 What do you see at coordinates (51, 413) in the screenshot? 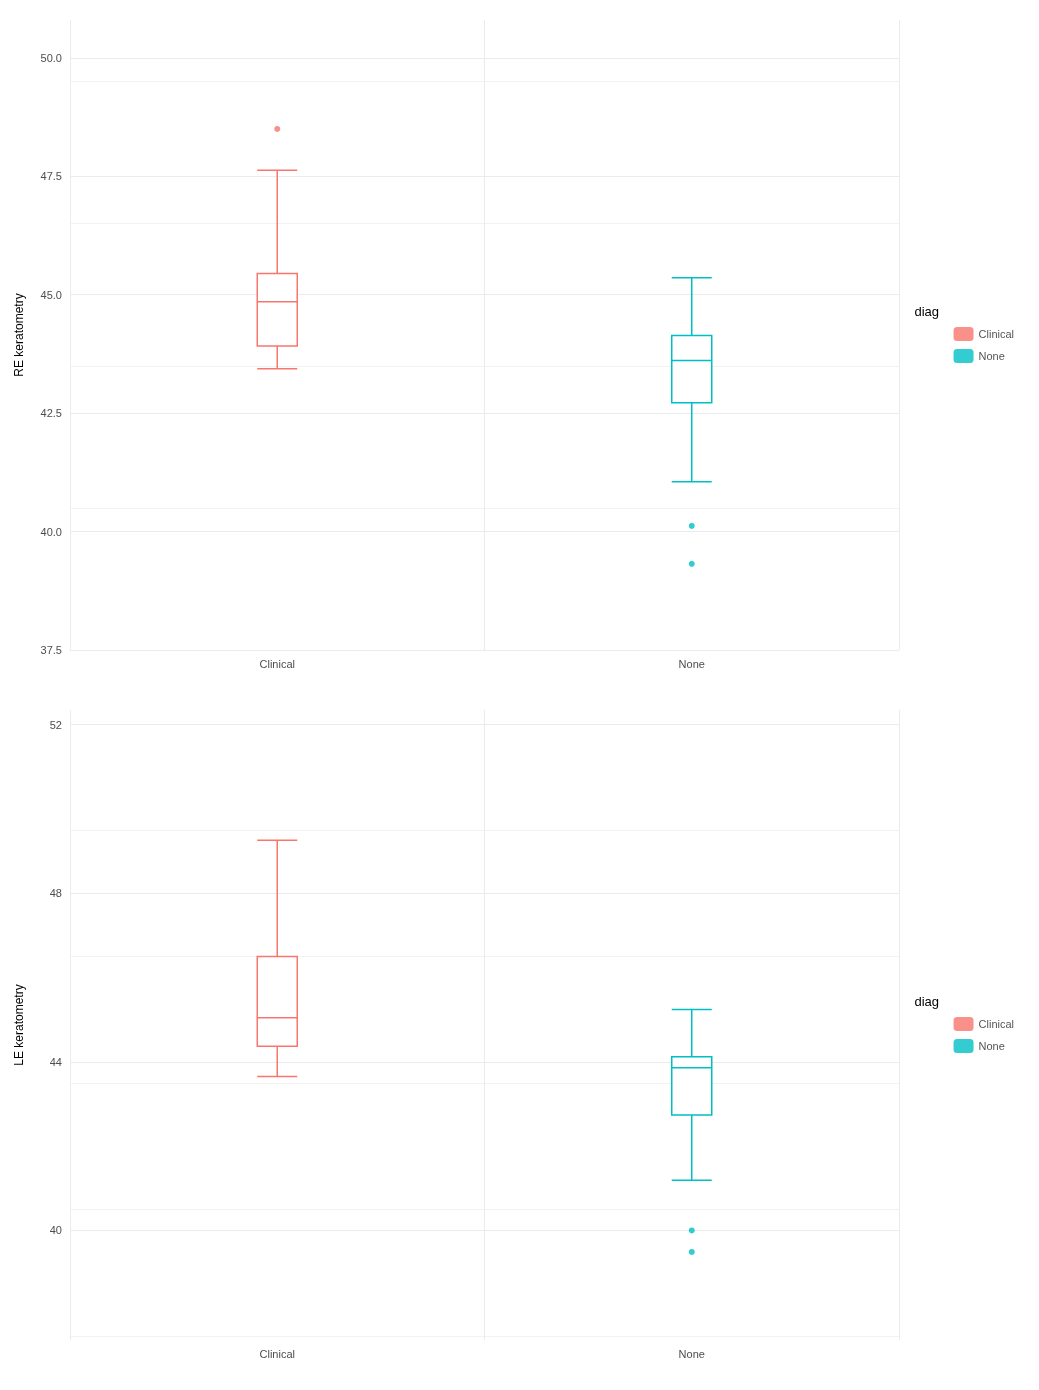
I see `y-tick-label: 42.5` at bounding box center [51, 413].